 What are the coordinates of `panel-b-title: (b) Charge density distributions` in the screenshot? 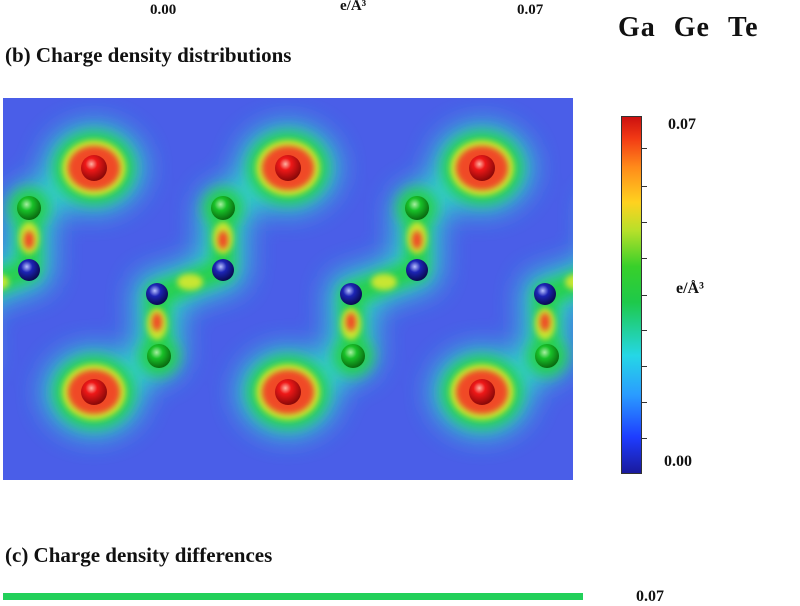 It's located at (148, 55).